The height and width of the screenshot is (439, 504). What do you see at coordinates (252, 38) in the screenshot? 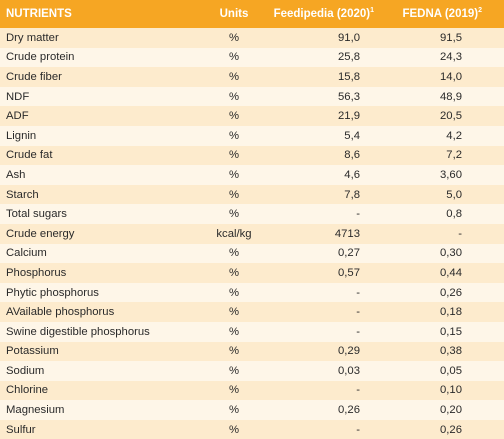
I see `table-row: Dry matter% 91,0 91,5` at bounding box center [252, 38].